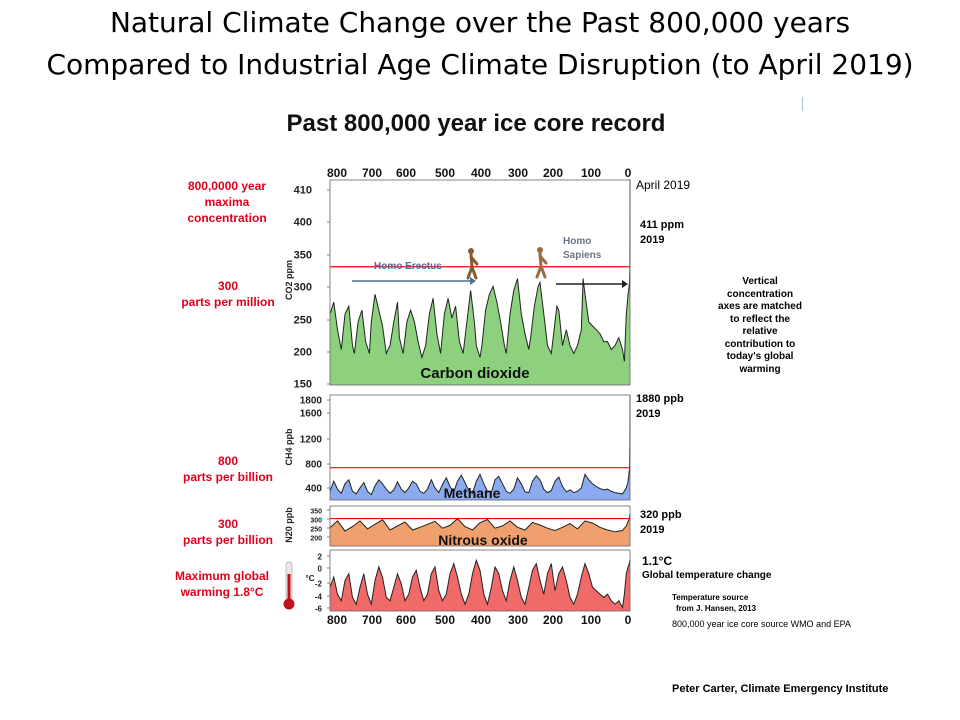 This screenshot has width=960, height=720. What do you see at coordinates (761, 624) in the screenshot?
I see `ice-source-label: 800,000 year ice core source WMO and EPA` at bounding box center [761, 624].